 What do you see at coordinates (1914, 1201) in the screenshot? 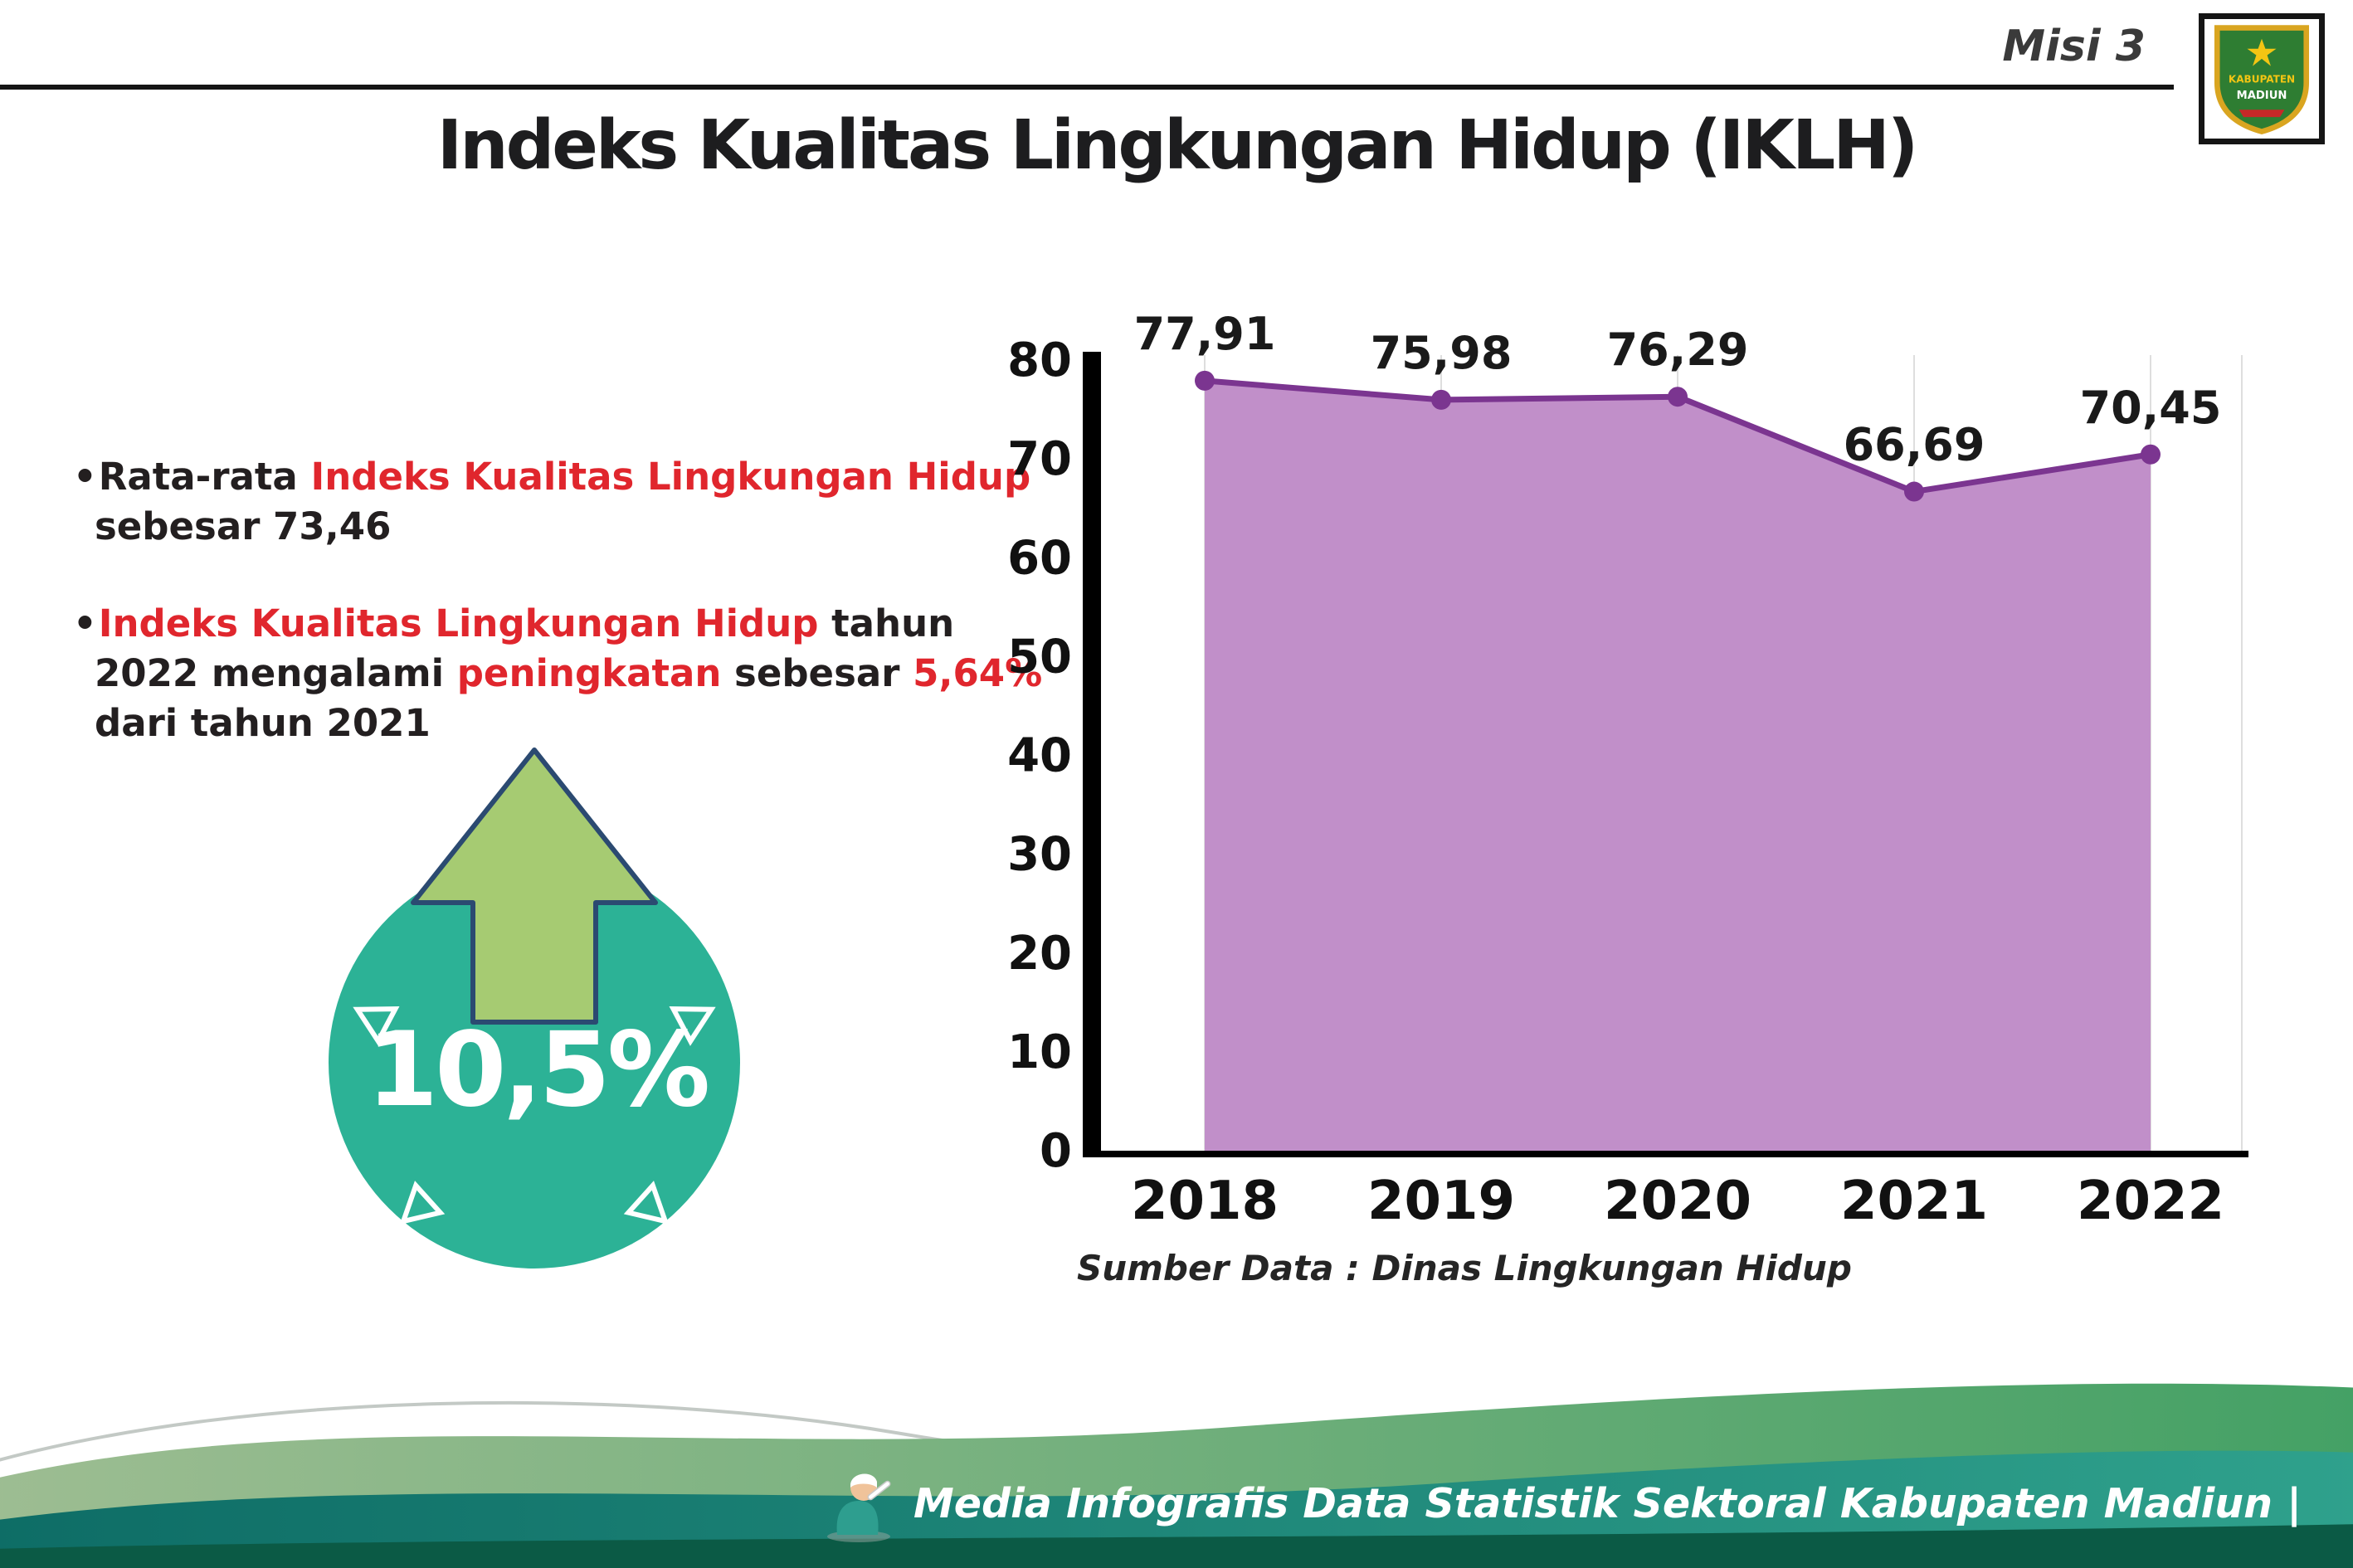
I see `x-tick-label: 2021` at bounding box center [1914, 1201].